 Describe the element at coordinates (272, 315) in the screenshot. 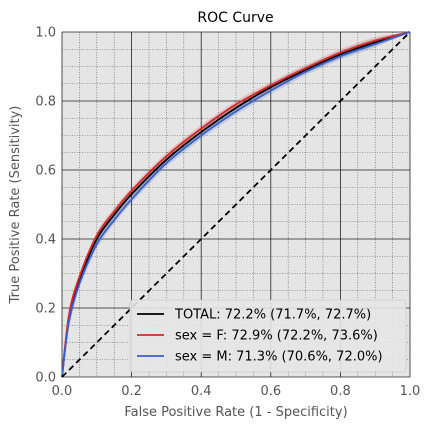

I see `legend-label: TOTAL: 72.2% (71.7%, 72.7%)` at that location.